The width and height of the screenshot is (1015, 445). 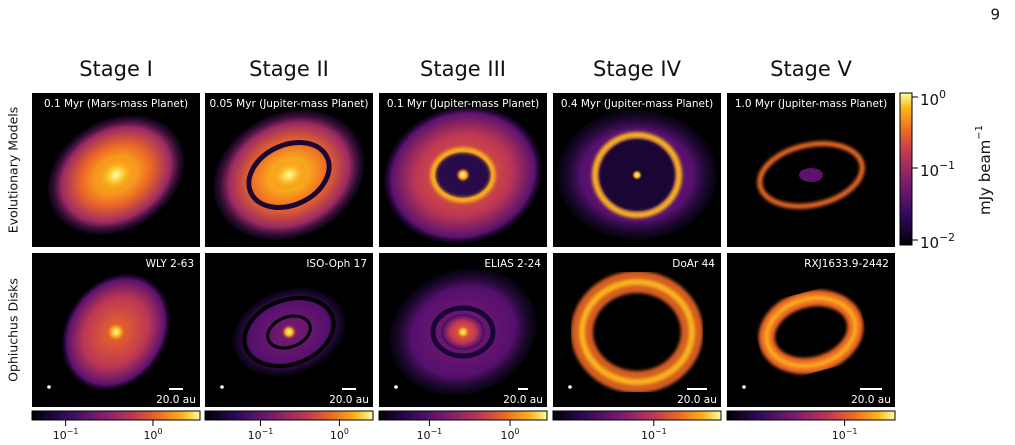 What do you see at coordinates (947, 237) in the screenshot?
I see `tick-exp: −2` at bounding box center [947, 237].